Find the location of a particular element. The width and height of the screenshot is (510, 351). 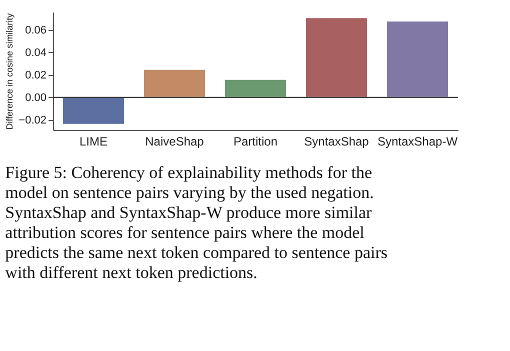

y-tick-label: 0.02 is located at coordinates (35, 75).